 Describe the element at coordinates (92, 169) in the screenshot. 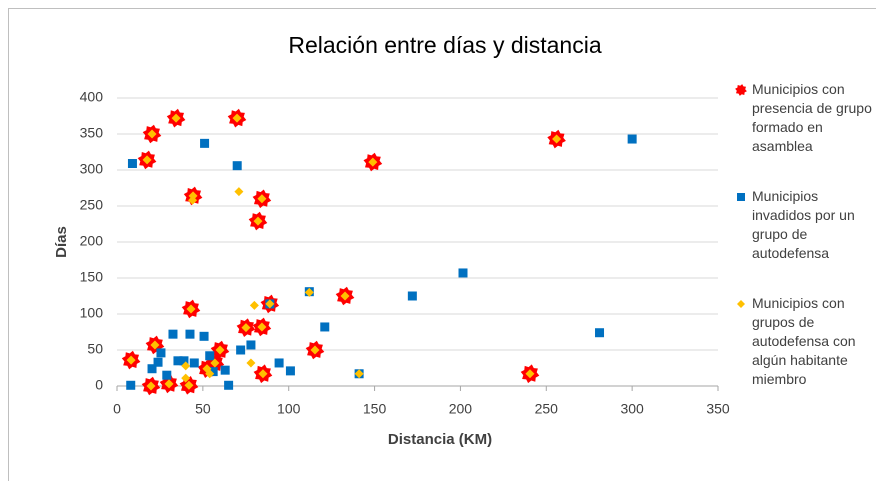

I see `y-tick-label: 300` at that location.